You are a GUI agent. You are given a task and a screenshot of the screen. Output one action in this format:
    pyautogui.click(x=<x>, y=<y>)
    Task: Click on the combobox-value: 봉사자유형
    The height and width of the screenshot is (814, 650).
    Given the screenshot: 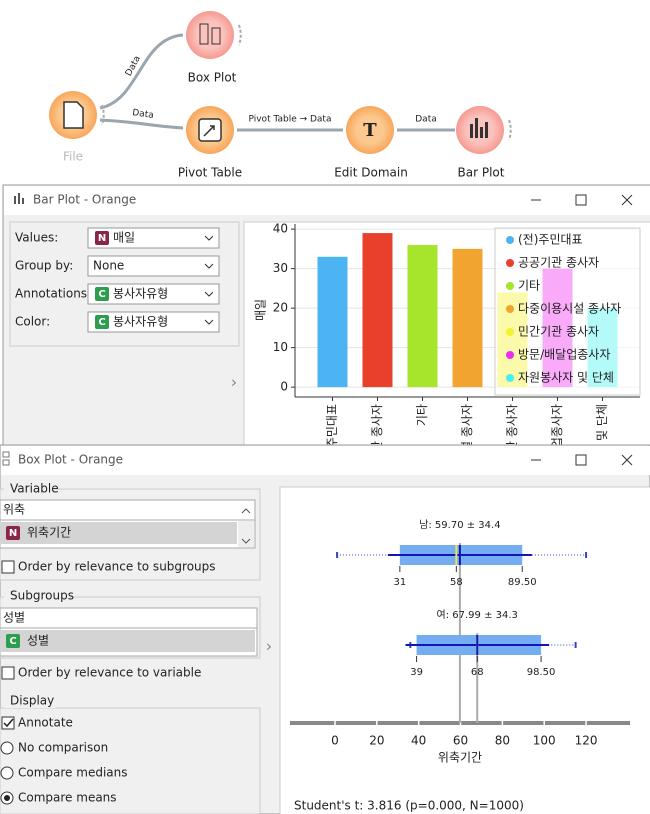 What is the action you would take?
    pyautogui.click(x=140, y=294)
    